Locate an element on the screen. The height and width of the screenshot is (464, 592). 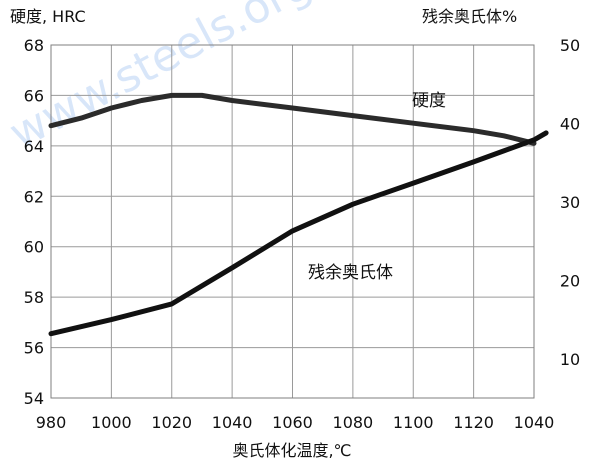
left-y-tick-label: 64 is located at coordinates (34, 146).